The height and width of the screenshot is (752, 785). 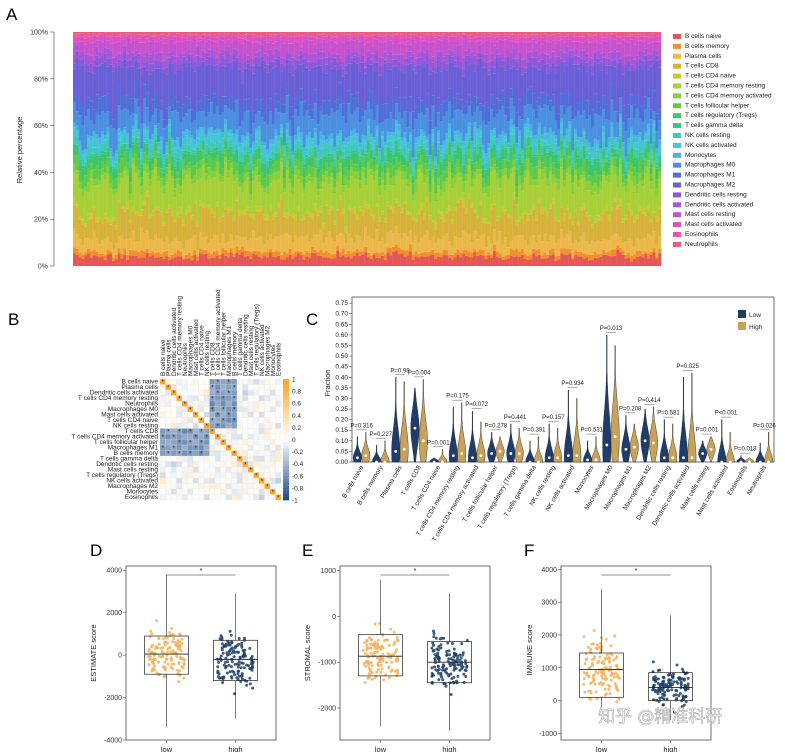 What do you see at coordinates (267, 350) in the screenshot?
I see `panel-b-col-label: Macrophages M2` at bounding box center [267, 350].